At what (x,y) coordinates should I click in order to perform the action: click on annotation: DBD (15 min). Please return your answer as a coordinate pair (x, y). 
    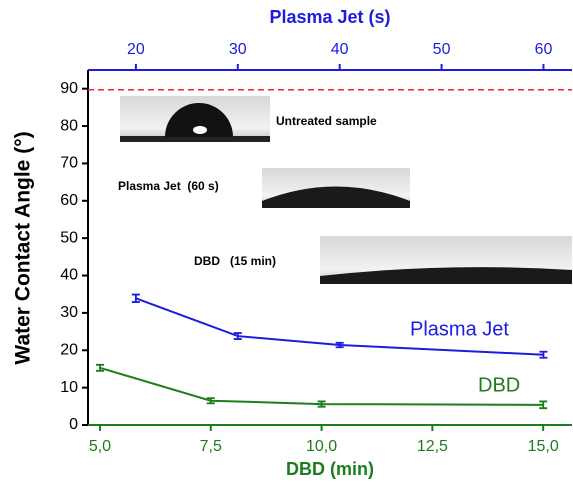
    Looking at the image, I should click on (235, 261).